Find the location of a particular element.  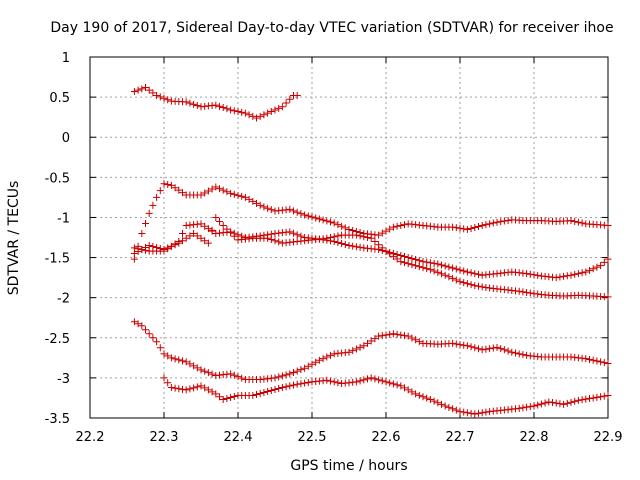

y-tick-label: -2.5 is located at coordinates (57, 339).